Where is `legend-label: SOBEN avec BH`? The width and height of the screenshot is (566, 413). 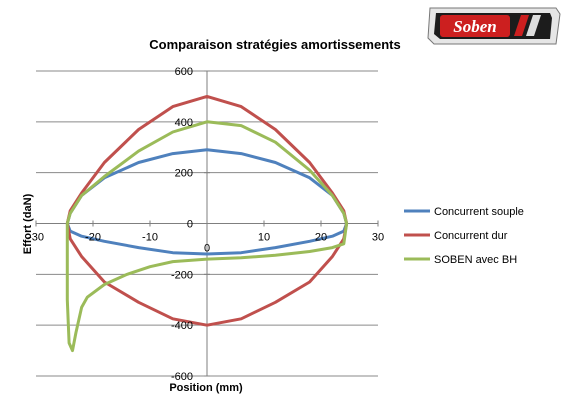 legend-label: SOBEN avec BH is located at coordinates (475, 260).